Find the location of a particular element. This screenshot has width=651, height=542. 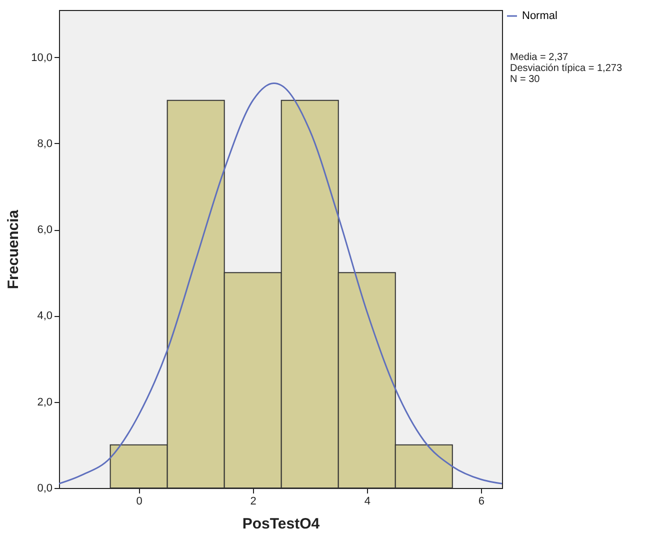

y-tick-label: 4,0 is located at coordinates (44, 316).